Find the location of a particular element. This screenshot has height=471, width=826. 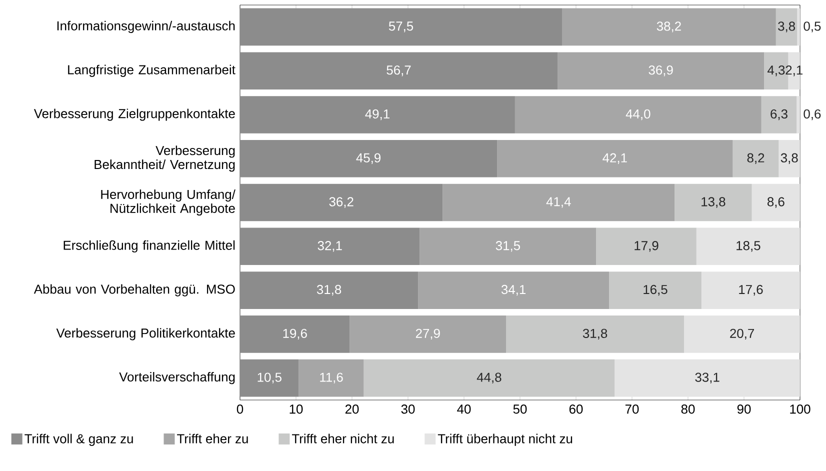

data-label: 49,1 is located at coordinates (377, 114).